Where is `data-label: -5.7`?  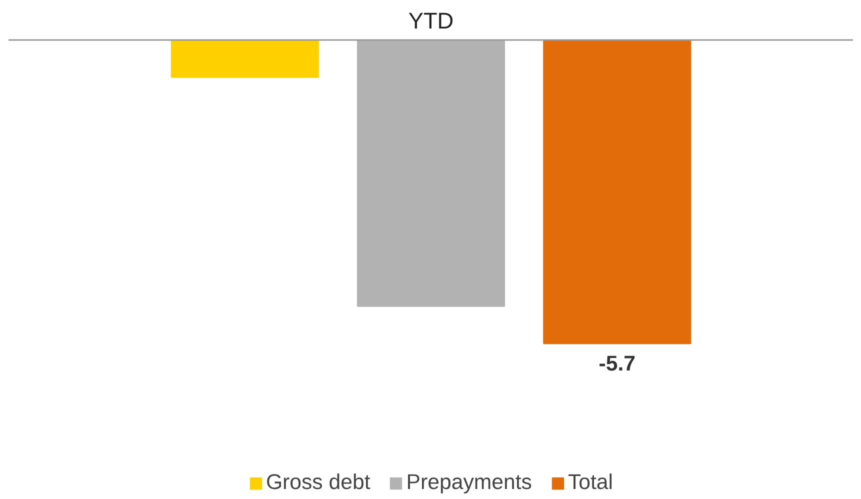 data-label: -5.7 is located at coordinates (617, 364).